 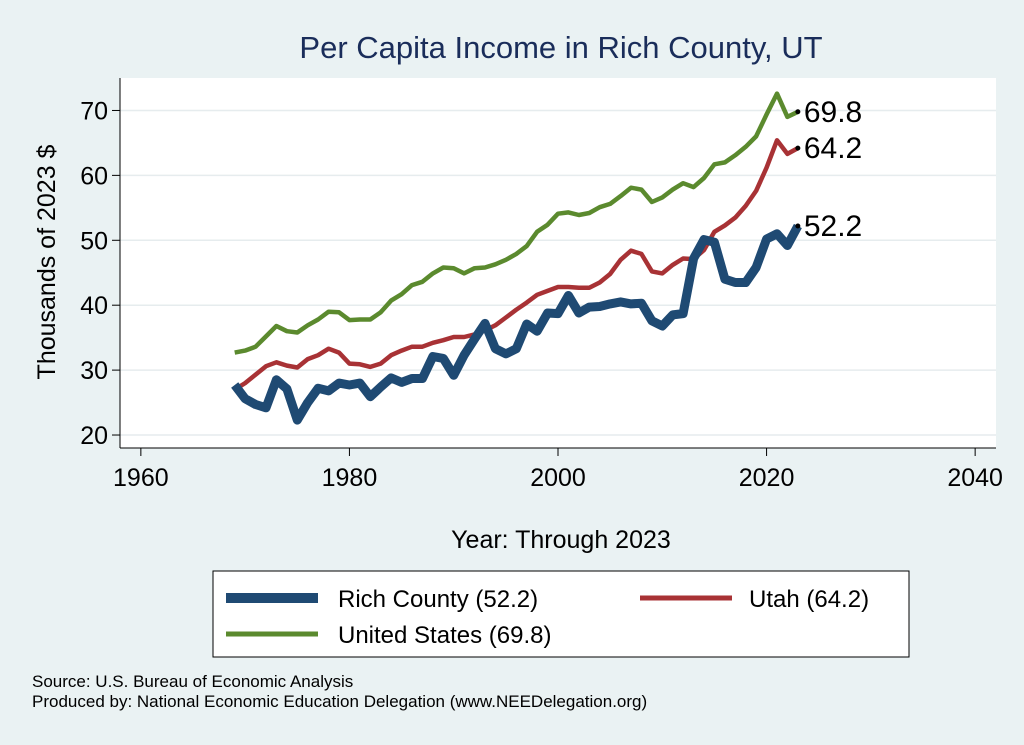 I want to click on x-tick-label: 1980, so click(x=350, y=478).